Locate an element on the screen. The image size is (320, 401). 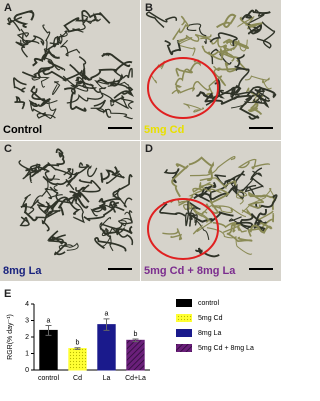
photo-caption: Control is located at coordinates (22, 130).